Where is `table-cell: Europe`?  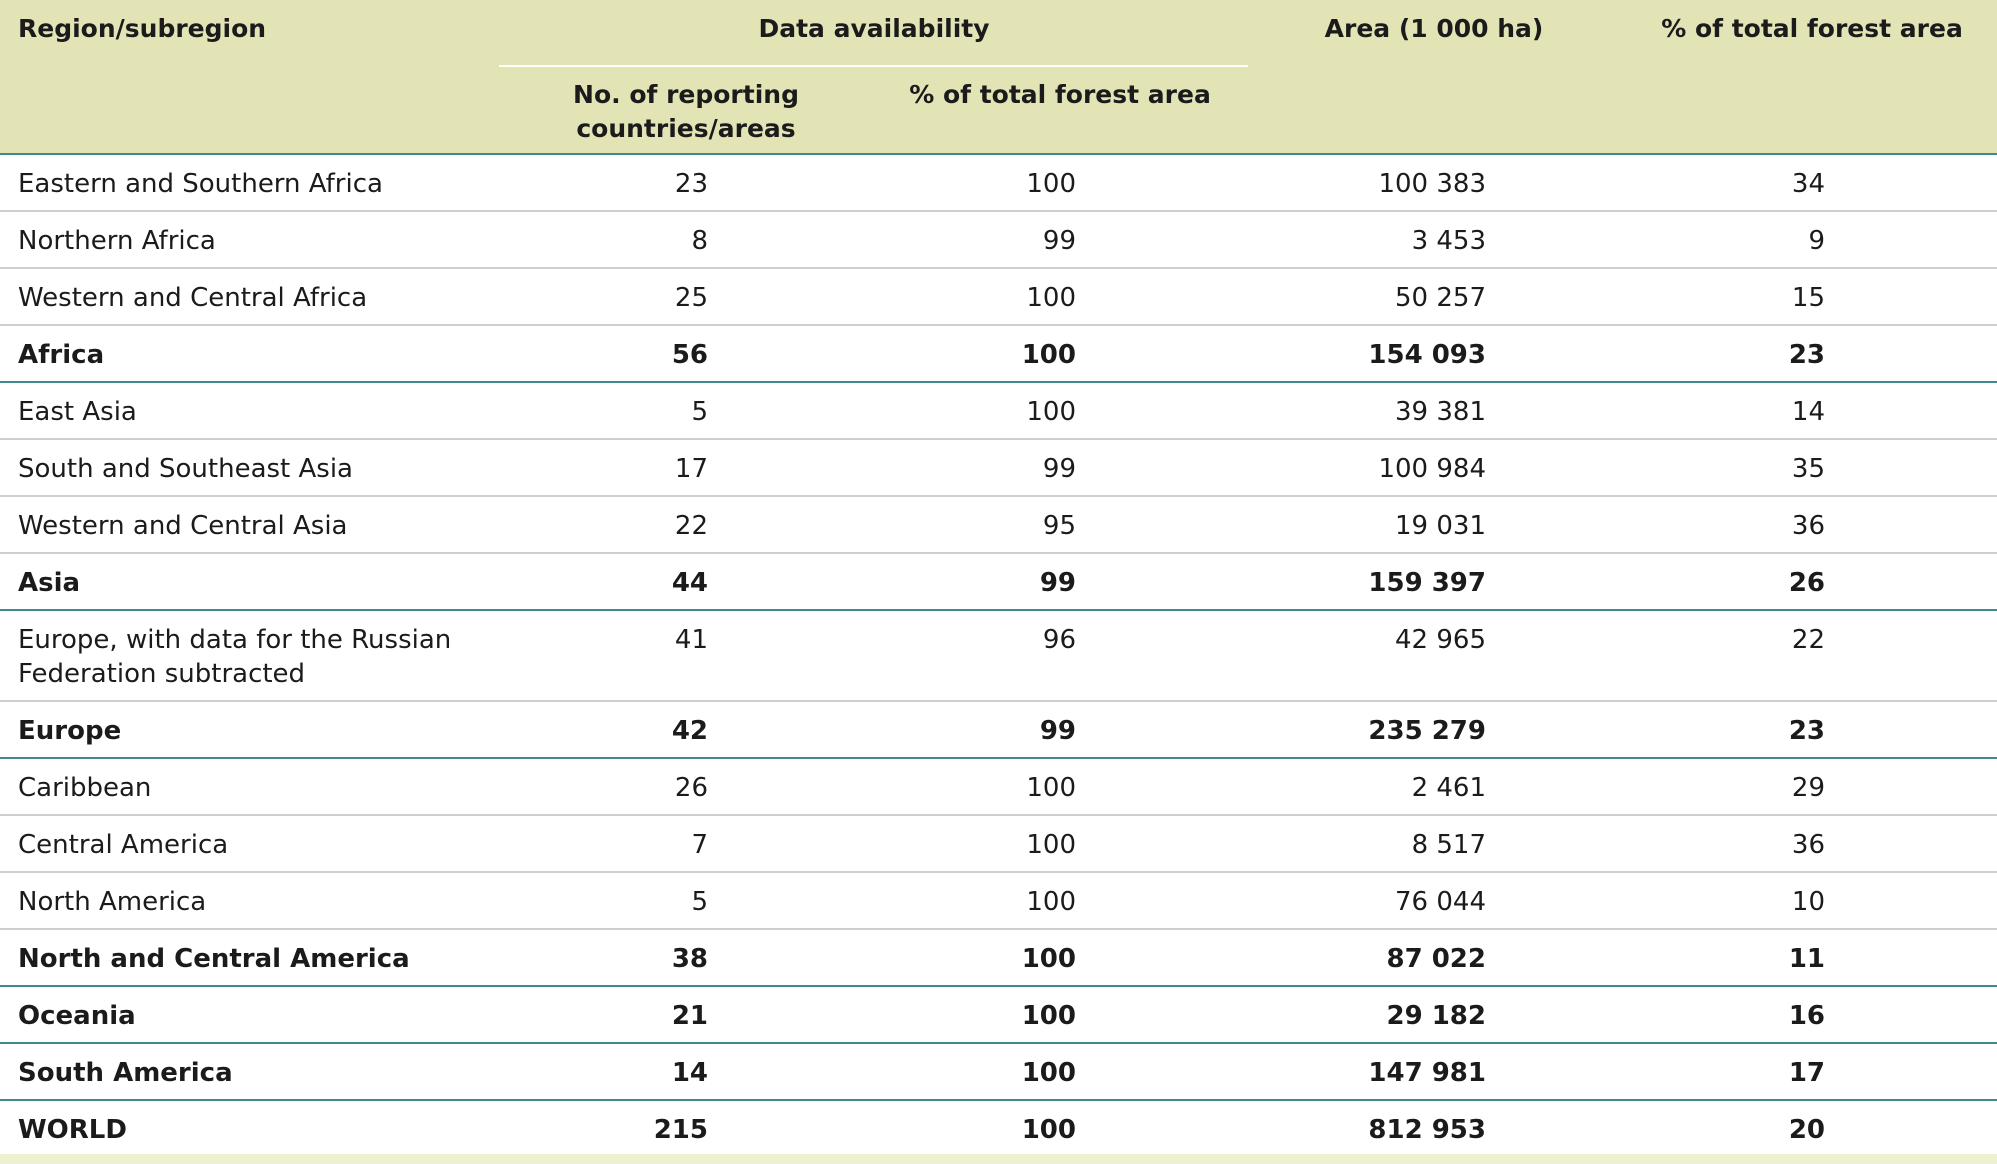 table-cell: Europe is located at coordinates (70, 731).